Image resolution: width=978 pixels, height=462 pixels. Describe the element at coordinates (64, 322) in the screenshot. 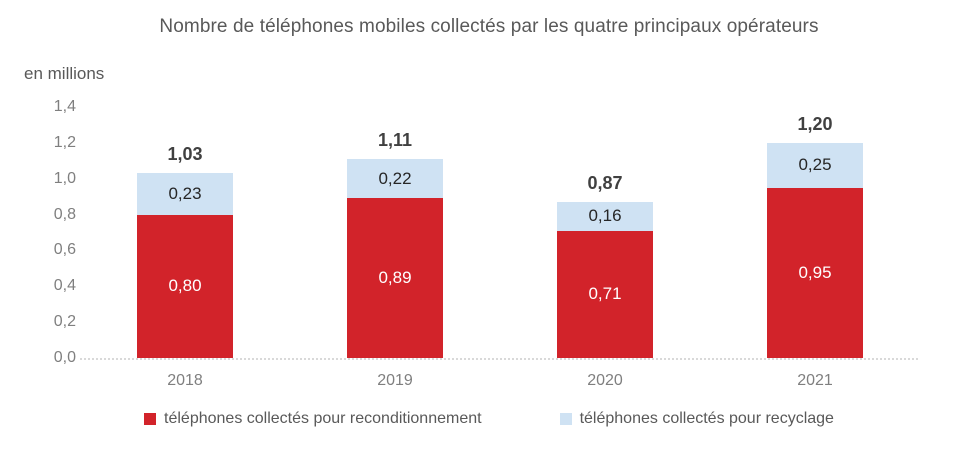

I see `y-axis-tick-label: 0,2` at that location.